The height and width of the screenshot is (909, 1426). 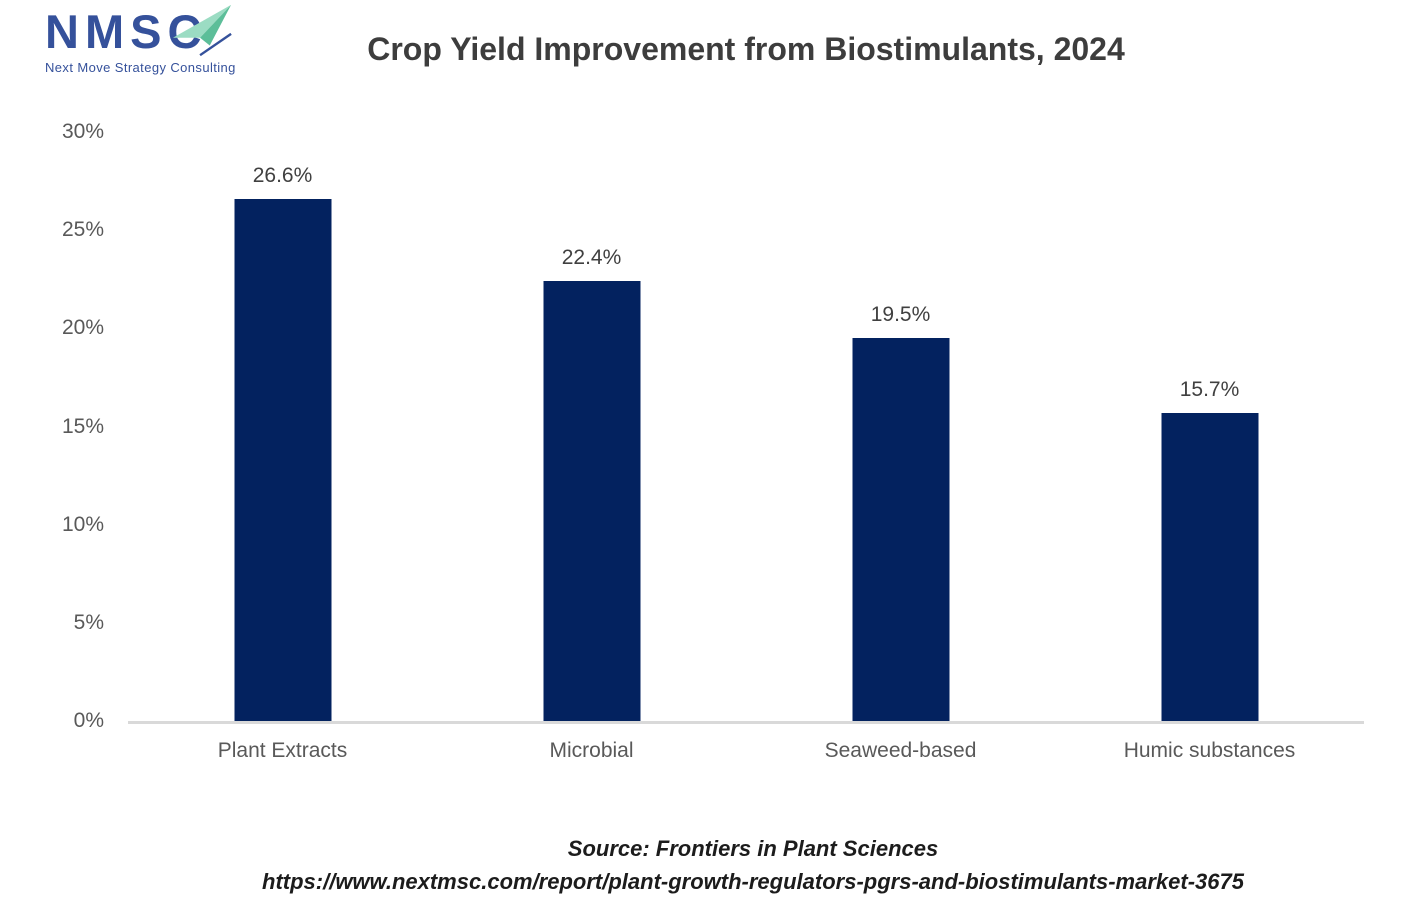 What do you see at coordinates (88, 720) in the screenshot?
I see `y-axis-tick-label: 0%` at bounding box center [88, 720].